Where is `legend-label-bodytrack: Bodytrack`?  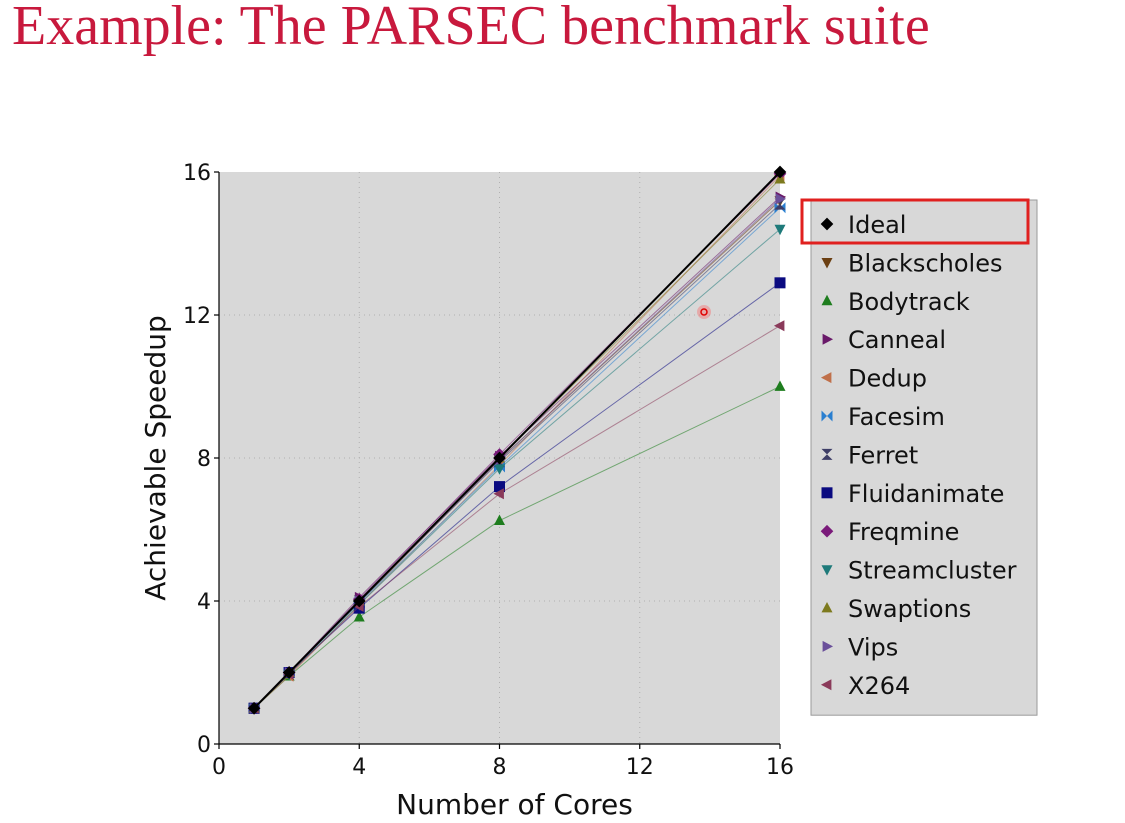 legend-label-bodytrack: Bodytrack is located at coordinates (909, 302).